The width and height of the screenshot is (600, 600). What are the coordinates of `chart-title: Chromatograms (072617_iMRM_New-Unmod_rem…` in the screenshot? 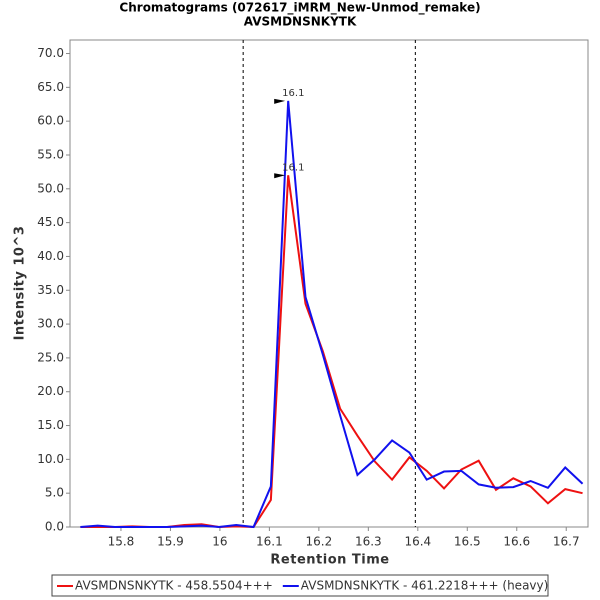 It's located at (299, 8).